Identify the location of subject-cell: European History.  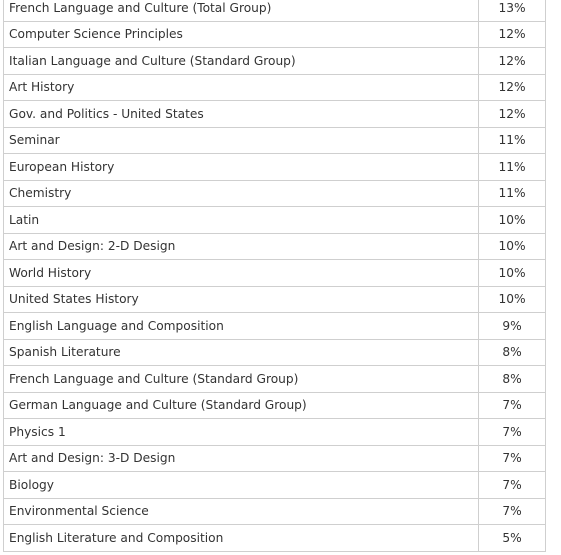
(241, 167).